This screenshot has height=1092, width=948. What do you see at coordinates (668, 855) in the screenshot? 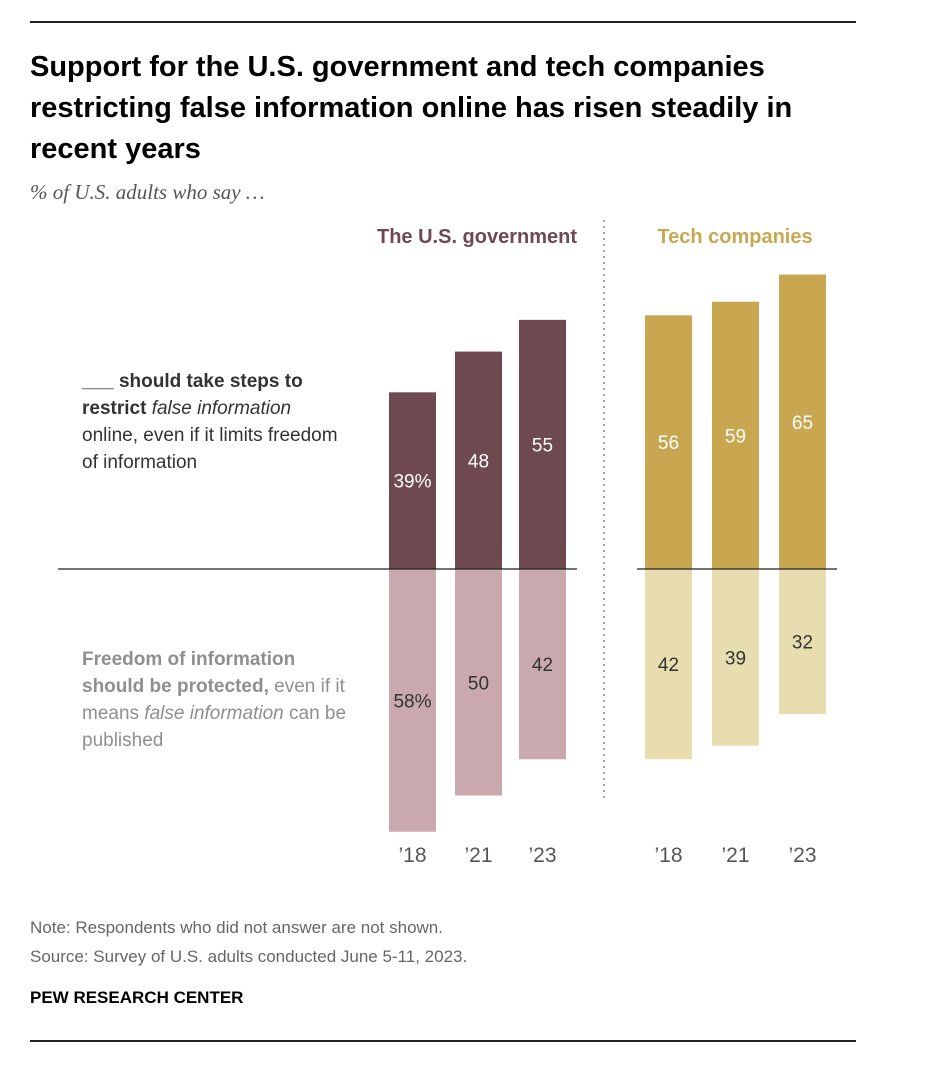
I see `x-tick-1-0: ’18` at bounding box center [668, 855].